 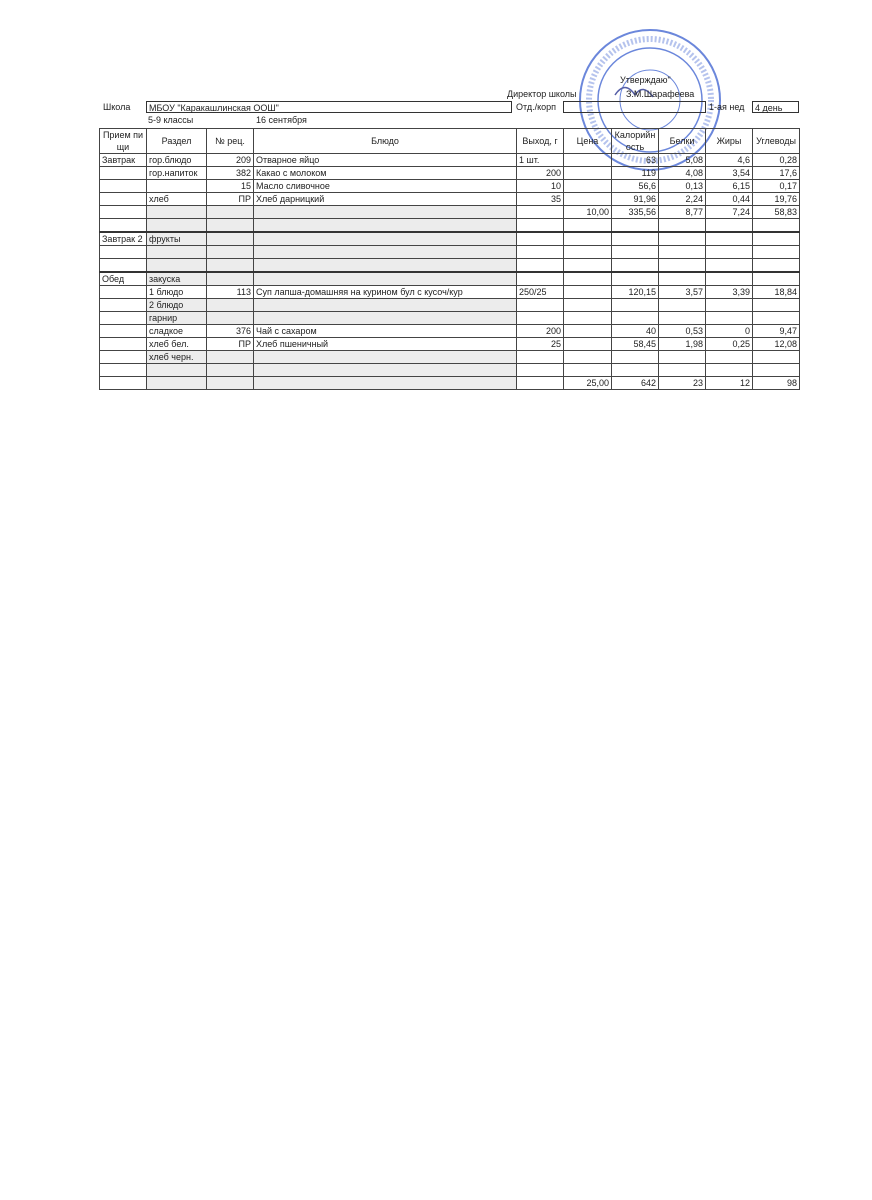 I want to click on table-row: 25,00 642 23 12 98, so click(x=449, y=383).